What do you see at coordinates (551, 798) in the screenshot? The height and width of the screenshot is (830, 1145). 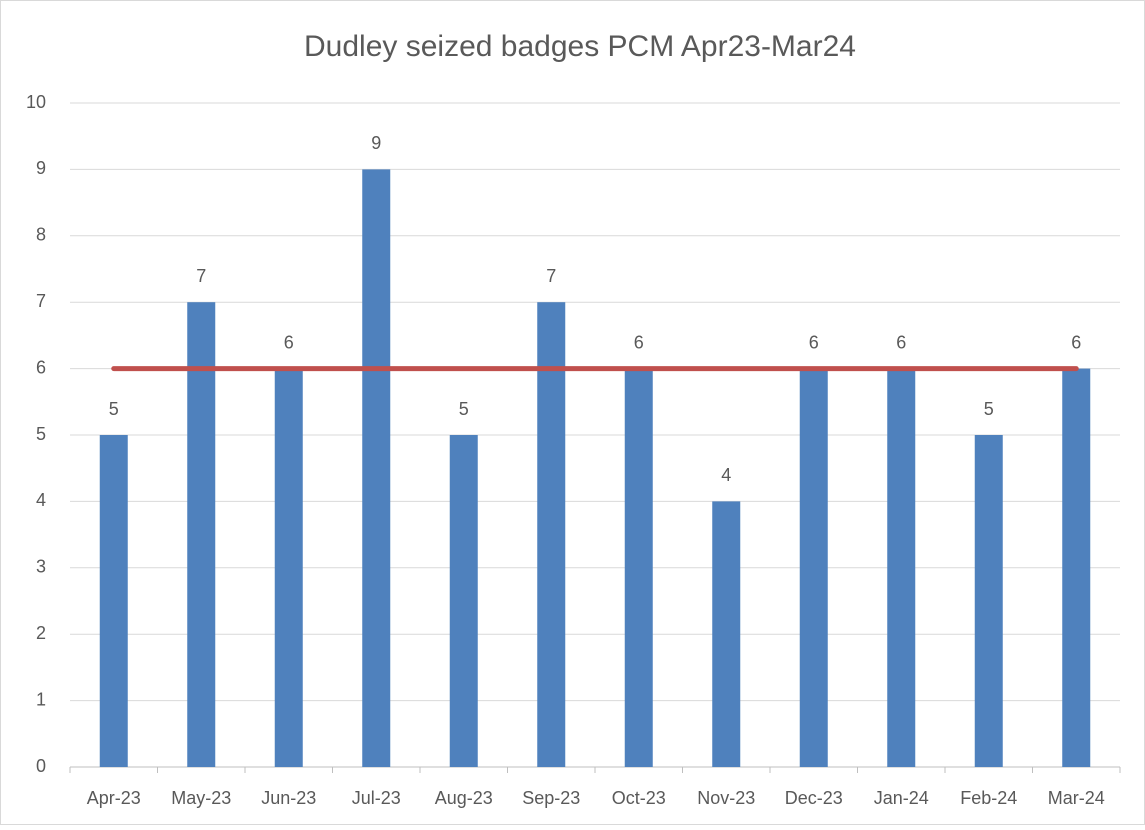 I see `x-tick-label: Sep-23` at bounding box center [551, 798].